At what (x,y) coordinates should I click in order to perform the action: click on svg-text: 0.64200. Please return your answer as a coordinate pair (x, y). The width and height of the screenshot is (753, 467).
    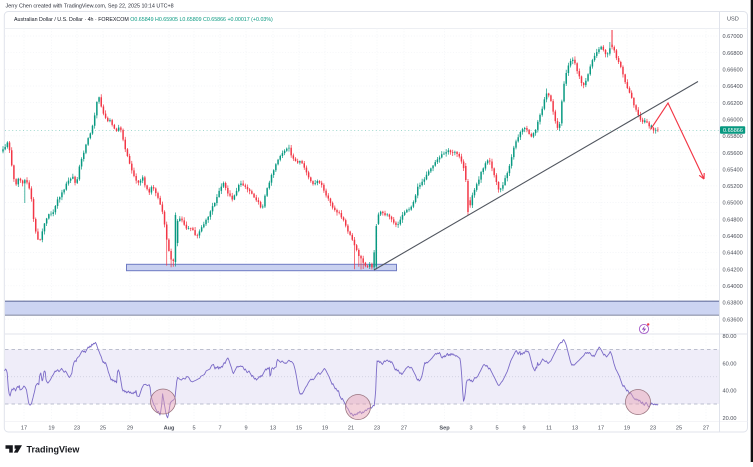
    Looking at the image, I should click on (733, 270).